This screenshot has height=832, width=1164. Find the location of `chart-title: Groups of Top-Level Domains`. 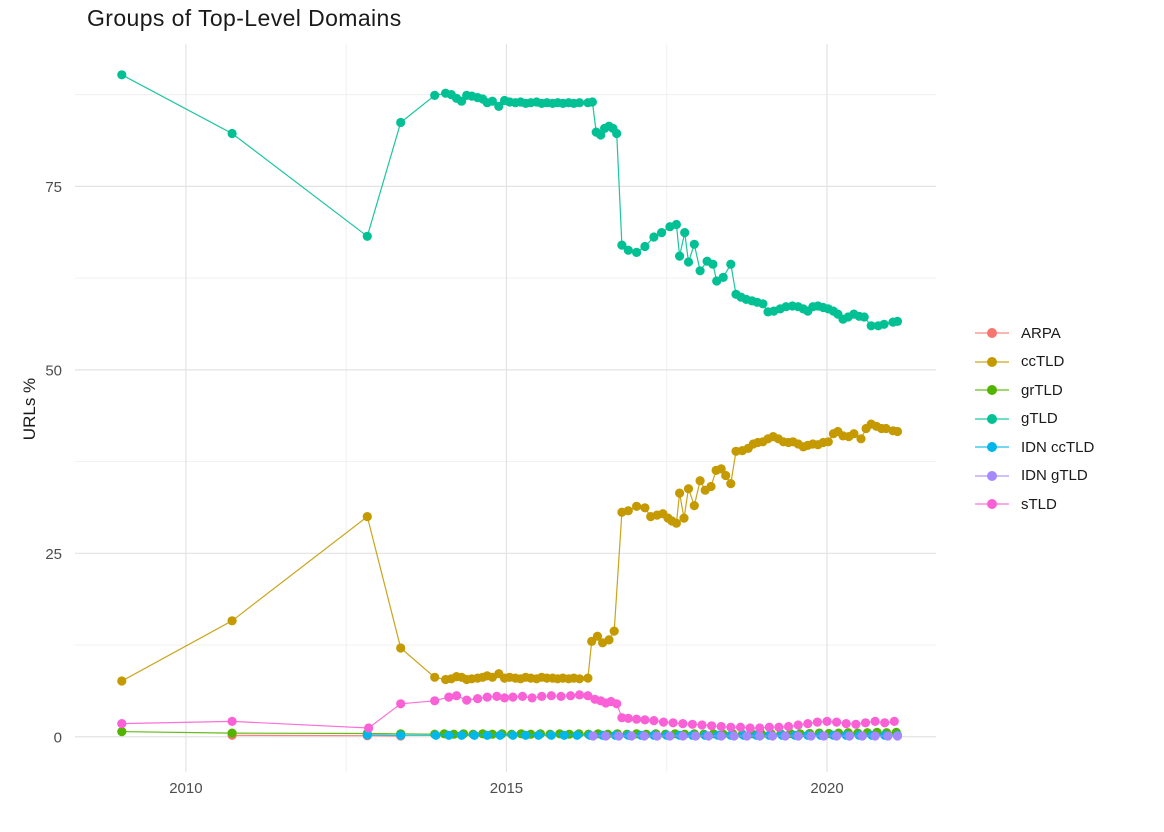

chart-title: Groups of Top-Level Domains is located at coordinates (244, 18).